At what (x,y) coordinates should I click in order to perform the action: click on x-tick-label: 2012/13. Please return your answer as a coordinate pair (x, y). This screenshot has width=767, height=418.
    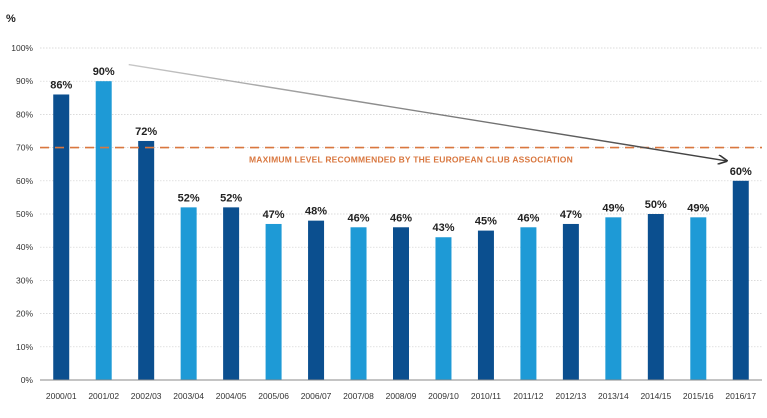
    Looking at the image, I should click on (571, 396).